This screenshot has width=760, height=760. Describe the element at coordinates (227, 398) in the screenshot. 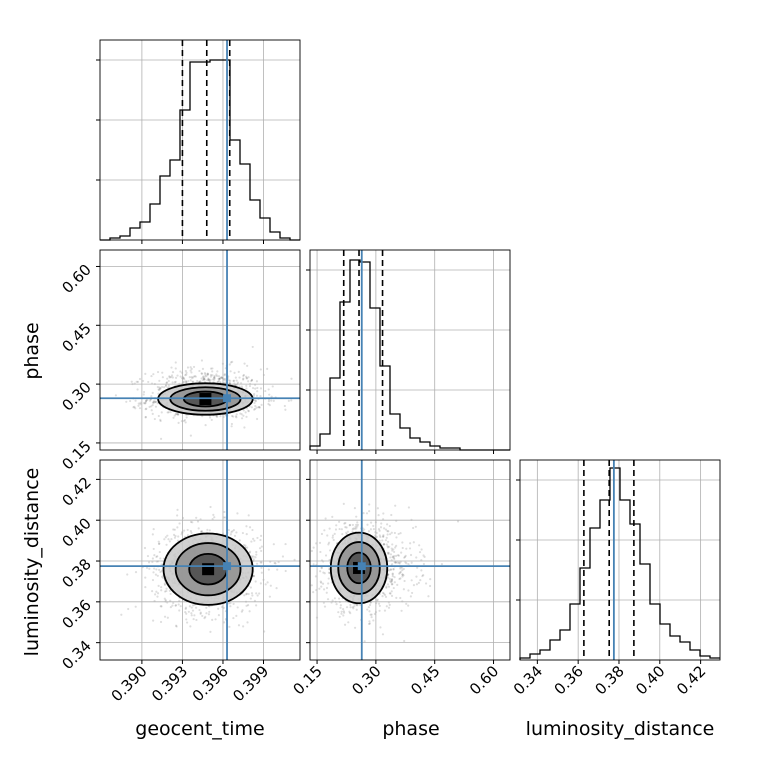

I see `truth-marker-geocent-time-vs-phase` at that location.